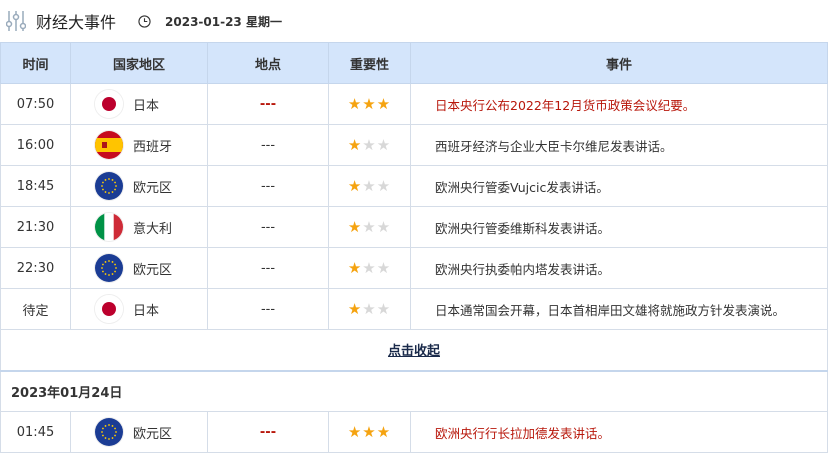  Describe the element at coordinates (35, 227) in the screenshot. I see `event-time: 21:30` at that location.